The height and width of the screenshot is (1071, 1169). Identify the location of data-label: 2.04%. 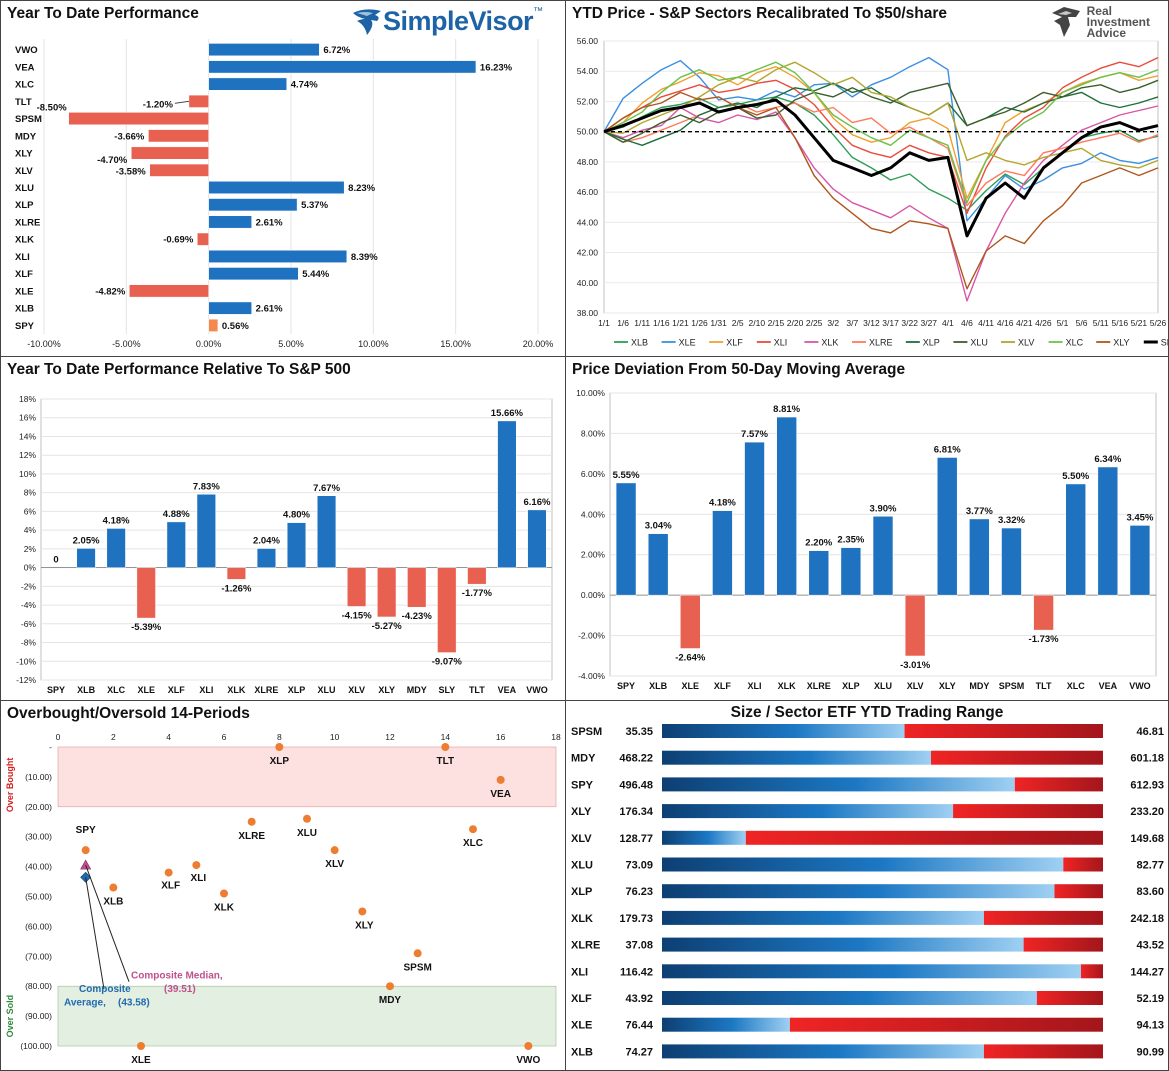
(266, 540).